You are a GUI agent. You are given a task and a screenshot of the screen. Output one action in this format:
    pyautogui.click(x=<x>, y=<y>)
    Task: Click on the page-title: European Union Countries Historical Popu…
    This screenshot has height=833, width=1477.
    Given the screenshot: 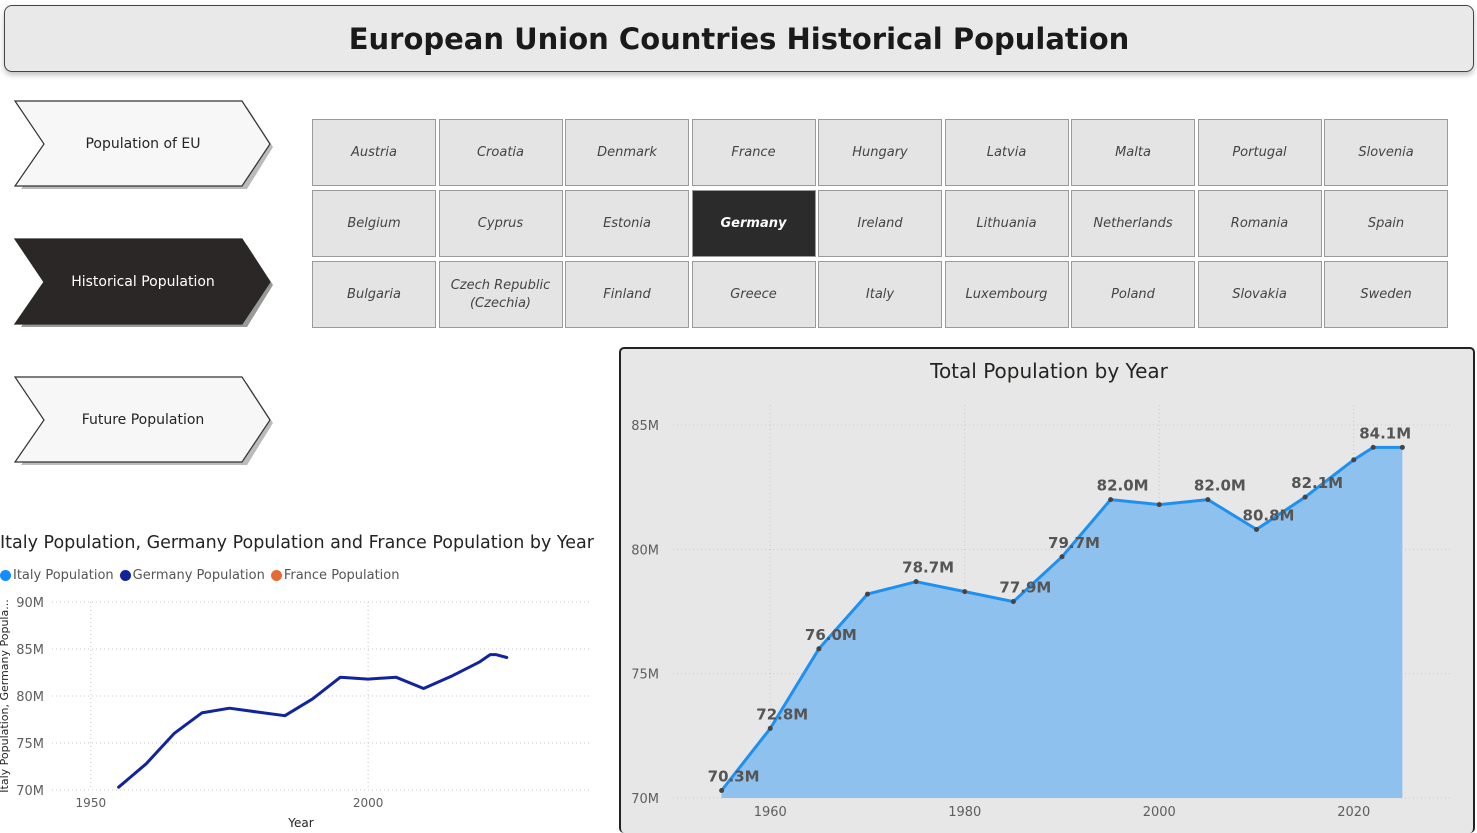 What is the action you would take?
    pyautogui.click(x=739, y=38)
    